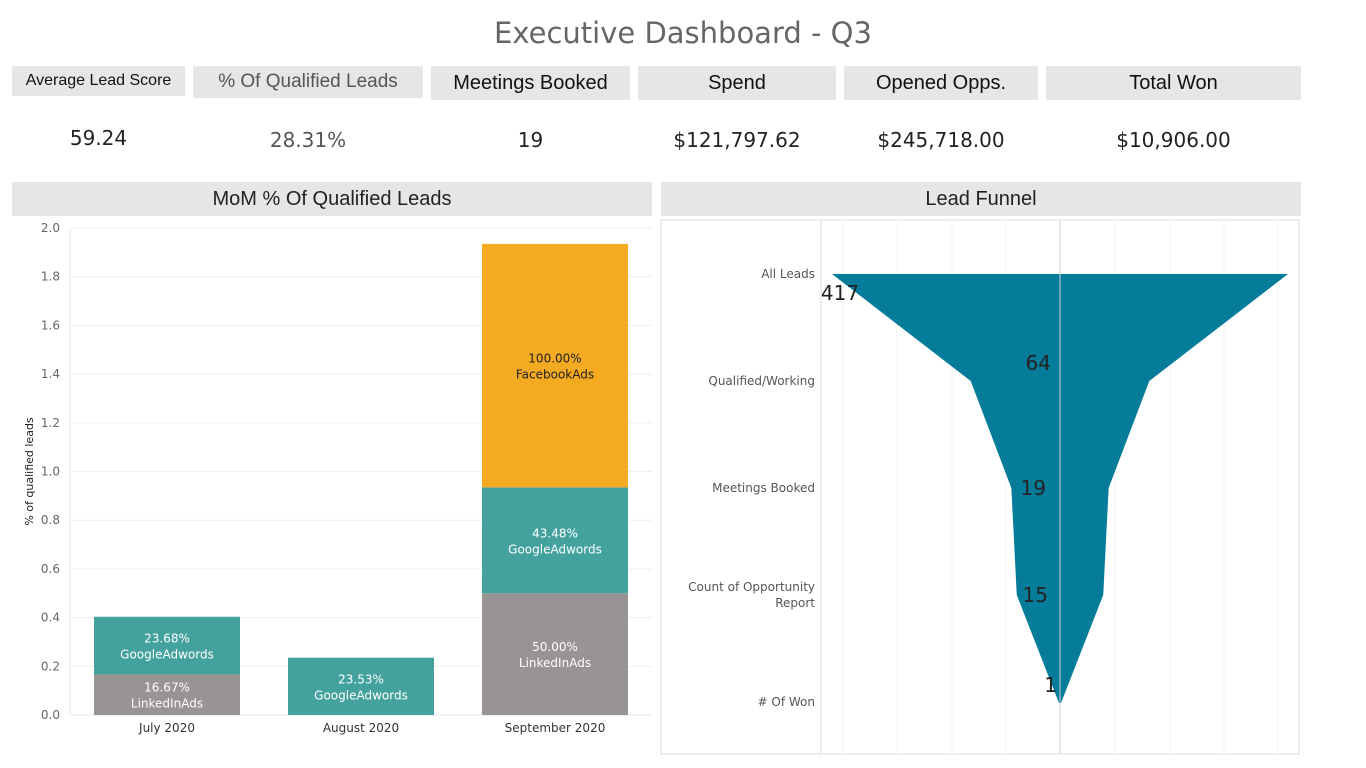 The image size is (1366, 768). What do you see at coordinates (50, 715) in the screenshot?
I see `y-tick-label: 0.0` at bounding box center [50, 715].